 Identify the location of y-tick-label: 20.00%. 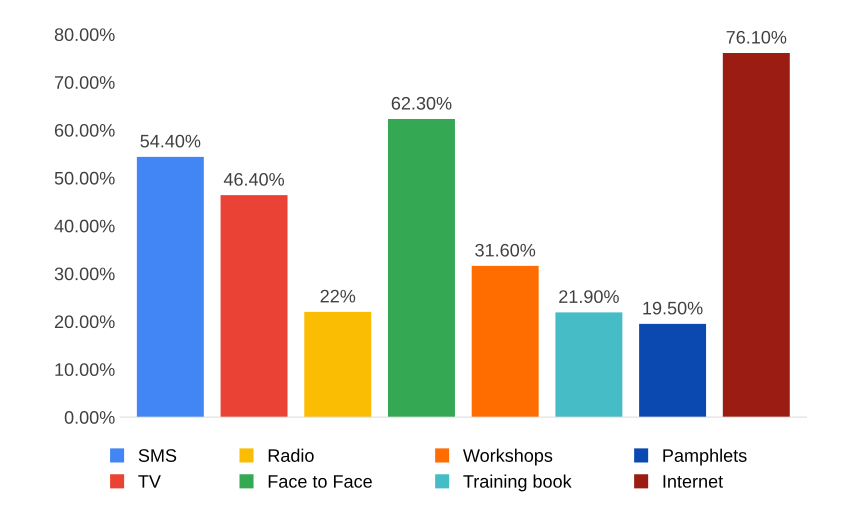
(84, 321).